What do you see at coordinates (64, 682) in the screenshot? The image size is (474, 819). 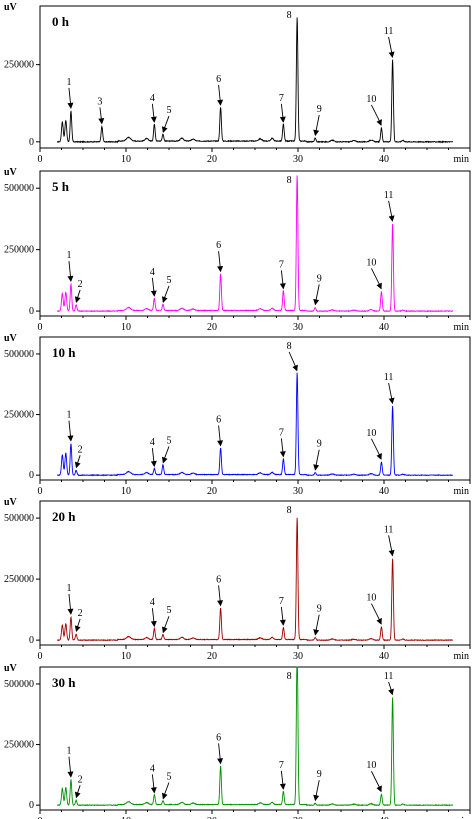 I see `panel-title: 30 h` at bounding box center [64, 682].